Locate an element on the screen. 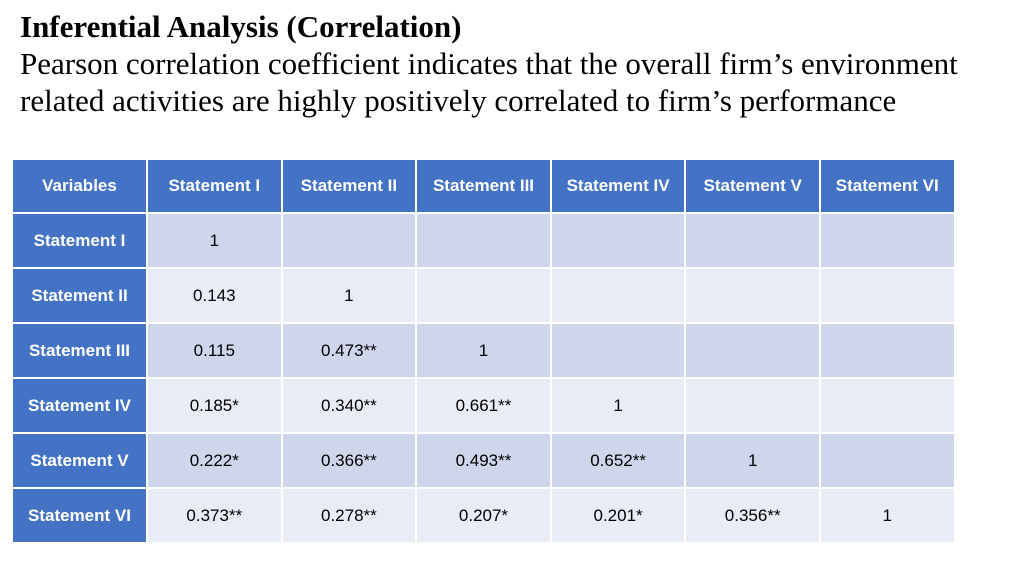 The height and width of the screenshot is (576, 1024). table-cell: 0.652** is located at coordinates (618, 460).